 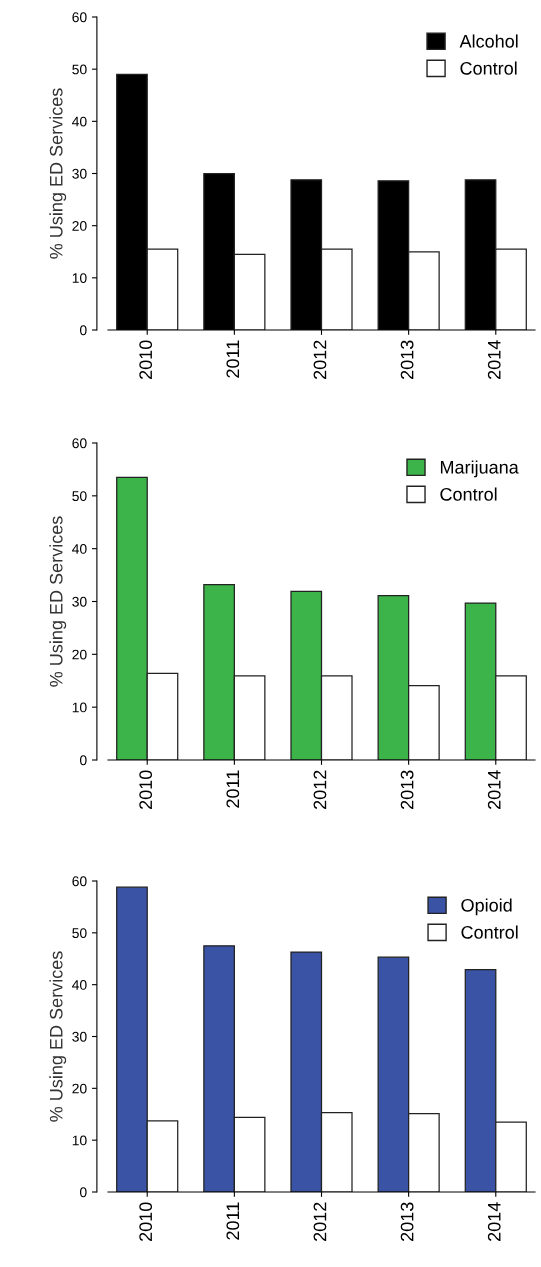 I want to click on legend-label: Marijuana, so click(x=479, y=469).